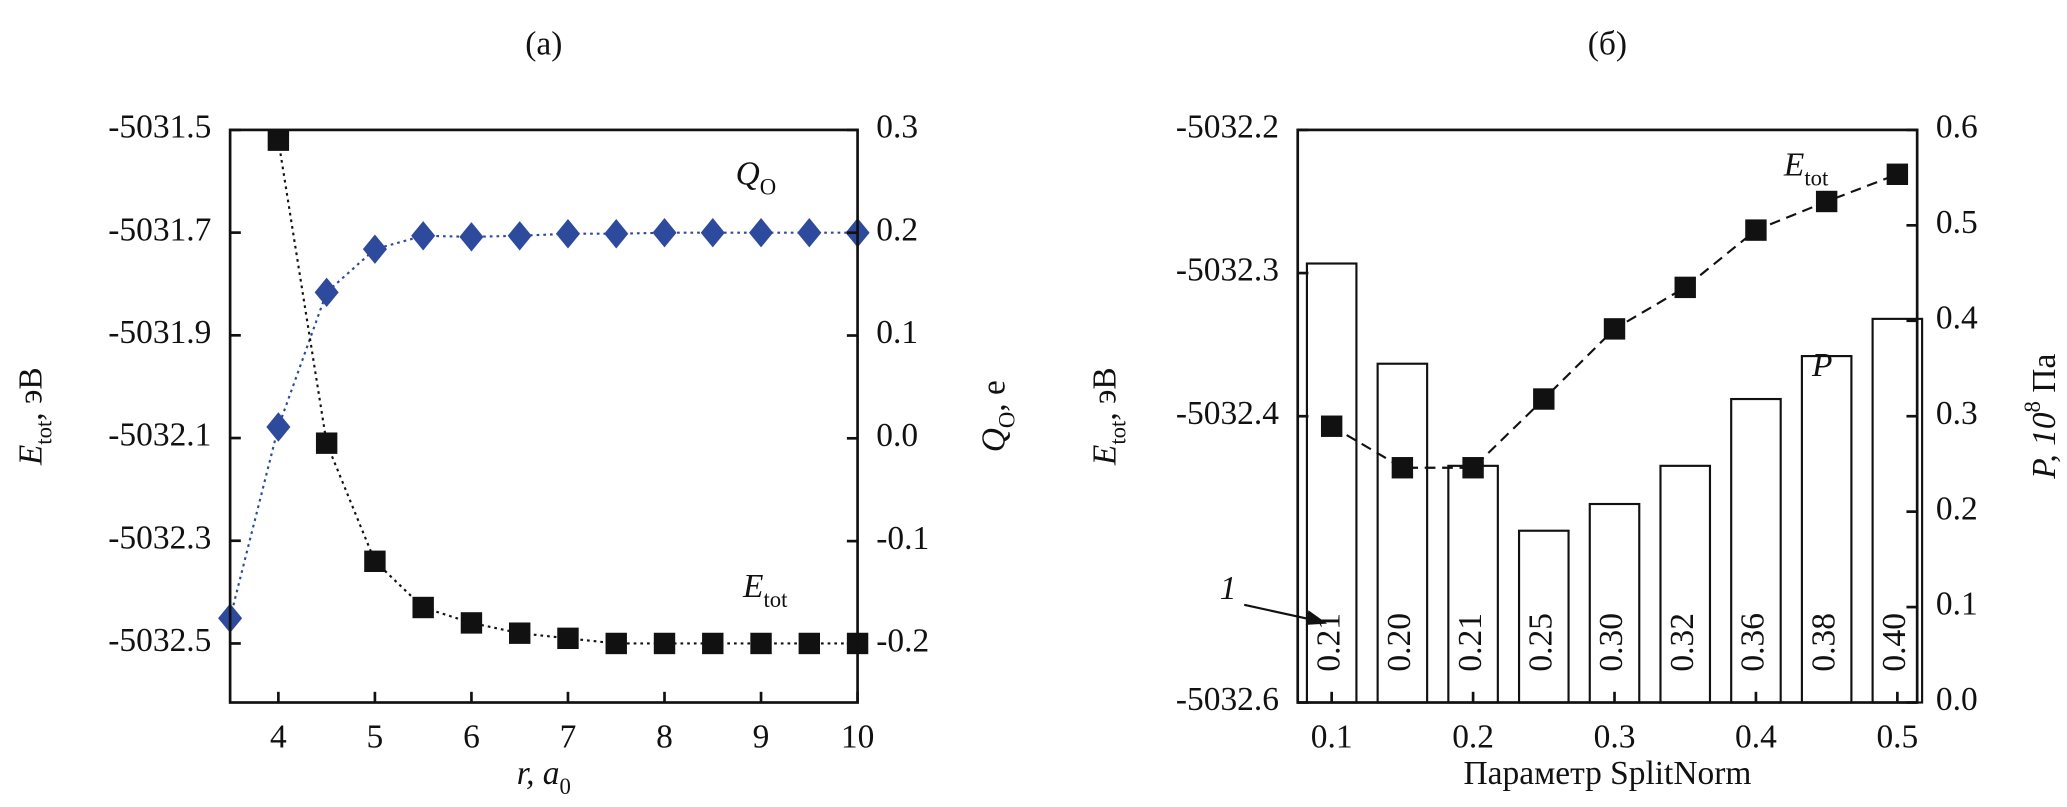 The height and width of the screenshot is (807, 2067). Describe the element at coordinates (1227, 413) in the screenshot. I see `y-tick-label: -5032.4` at that location.